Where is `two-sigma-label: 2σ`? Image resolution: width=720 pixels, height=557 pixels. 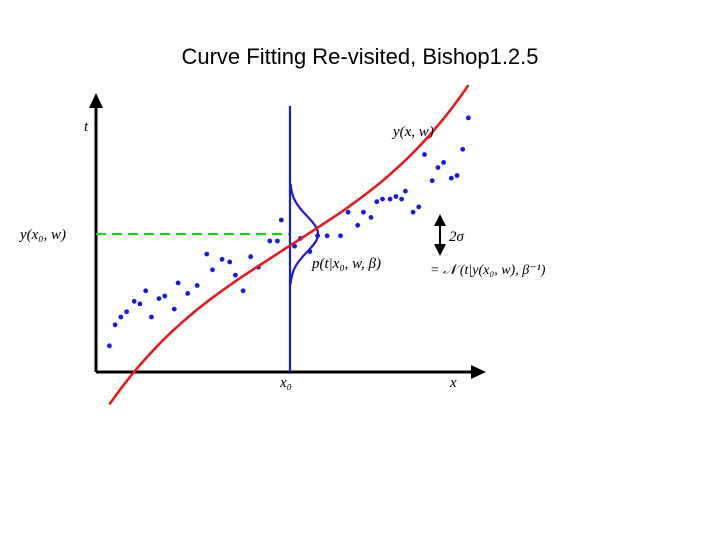 two-sigma-label: 2σ is located at coordinates (457, 237).